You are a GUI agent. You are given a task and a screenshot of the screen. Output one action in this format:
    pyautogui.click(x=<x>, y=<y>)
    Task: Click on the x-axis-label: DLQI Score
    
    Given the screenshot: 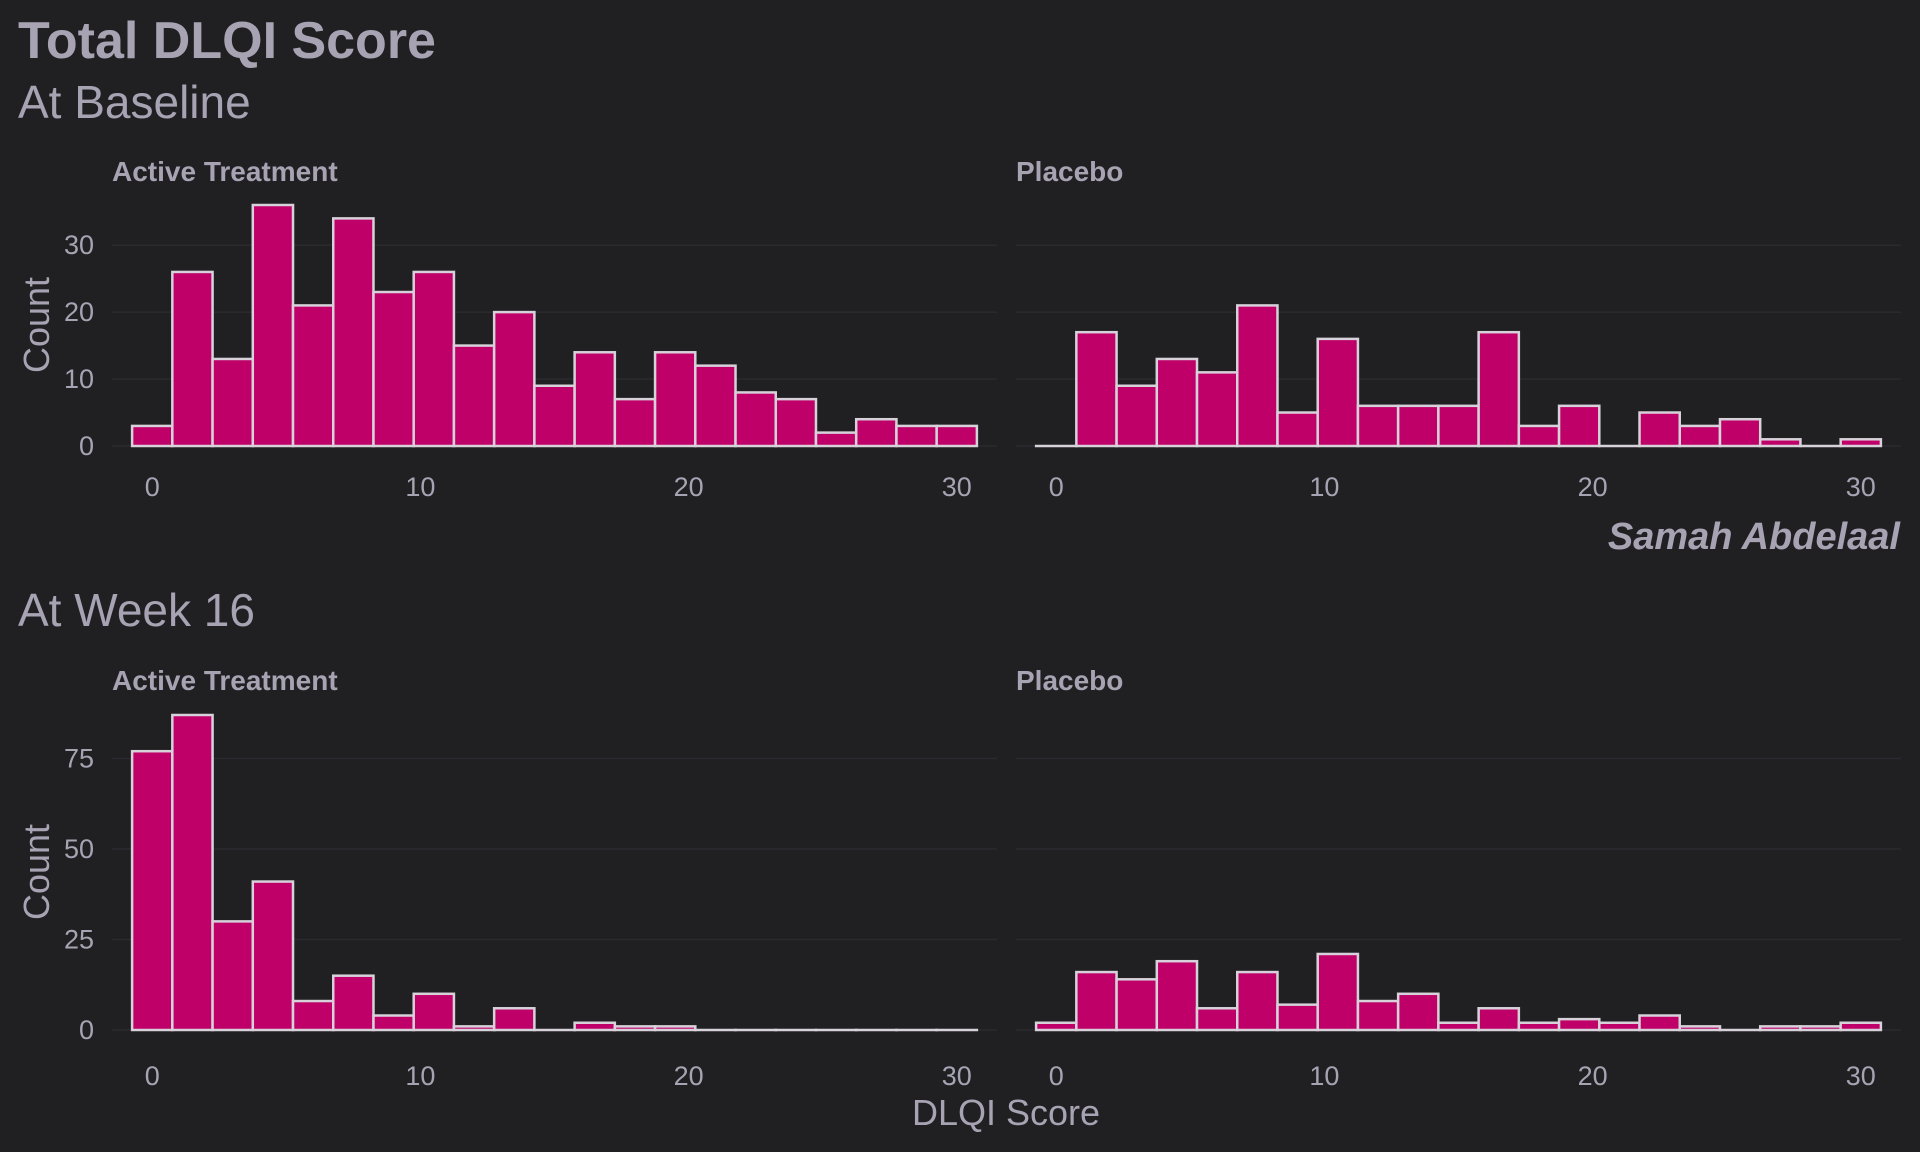 What is the action you would take?
    pyautogui.click(x=1006, y=1112)
    